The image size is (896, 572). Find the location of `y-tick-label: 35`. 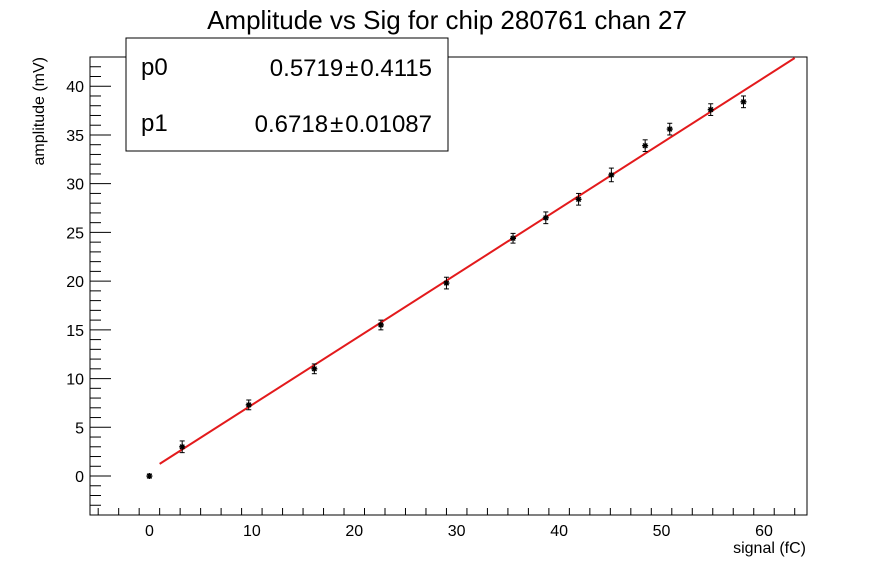

y-tick-label: 35 is located at coordinates (75, 136).